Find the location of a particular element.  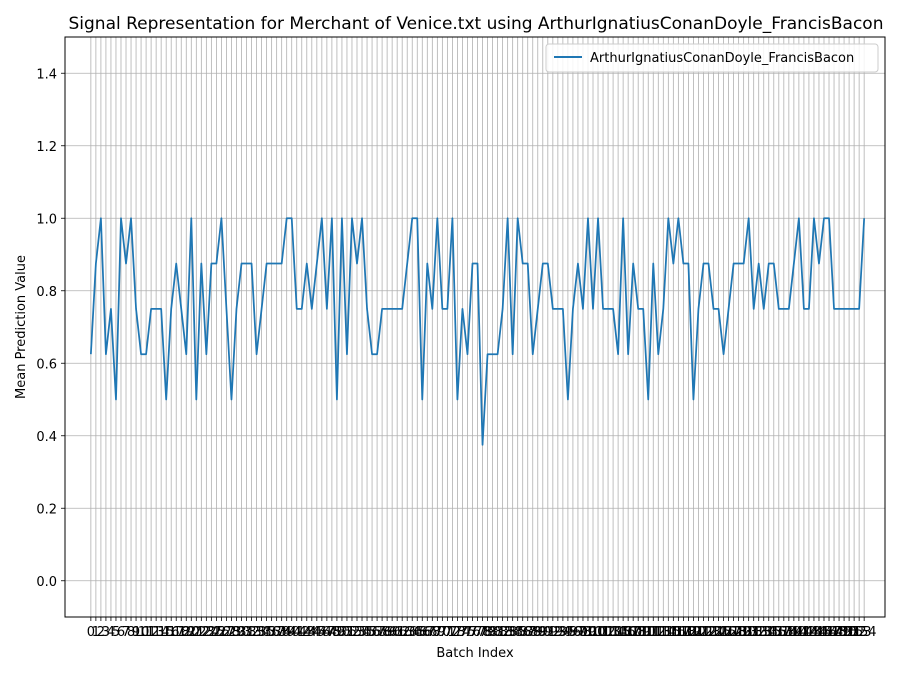

x-tick-label: 11 is located at coordinates (146, 632).